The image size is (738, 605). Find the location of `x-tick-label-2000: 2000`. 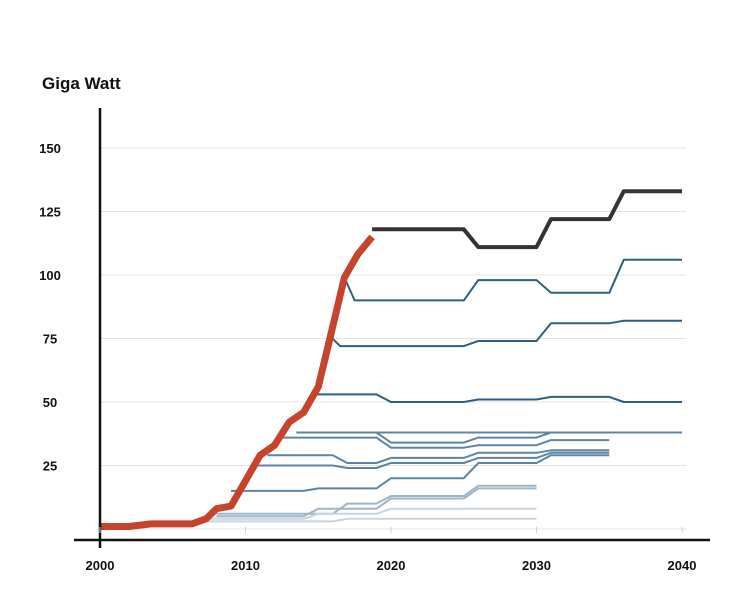

x-tick-label-2000: 2000 is located at coordinates (100, 565).